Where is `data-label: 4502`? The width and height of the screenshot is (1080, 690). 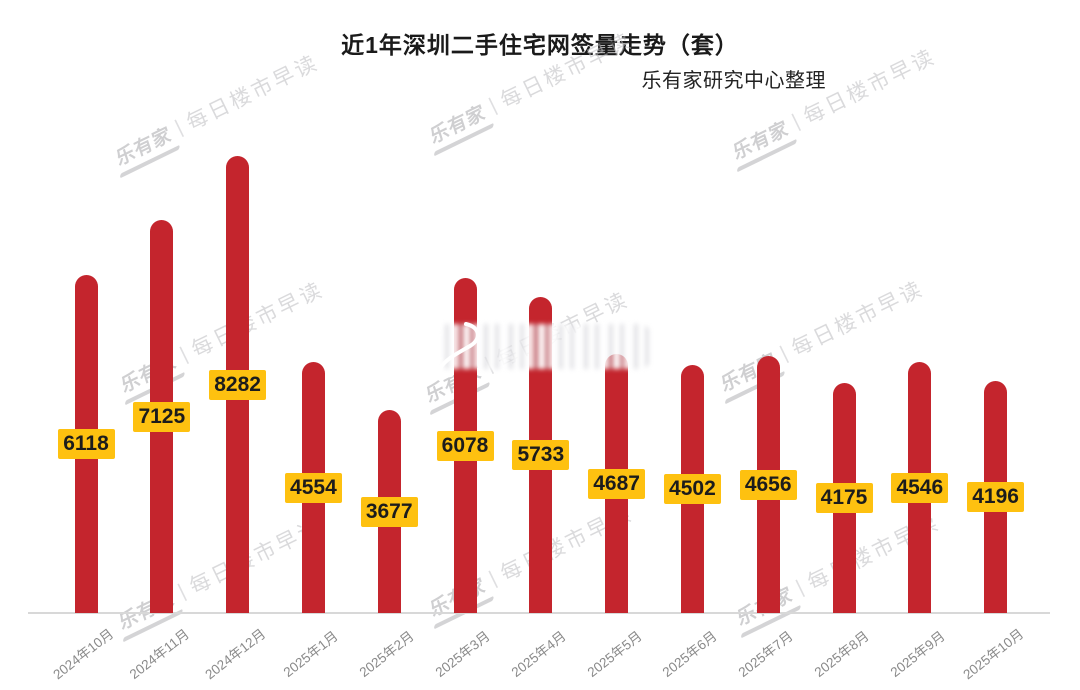 data-label: 4502 is located at coordinates (692, 489).